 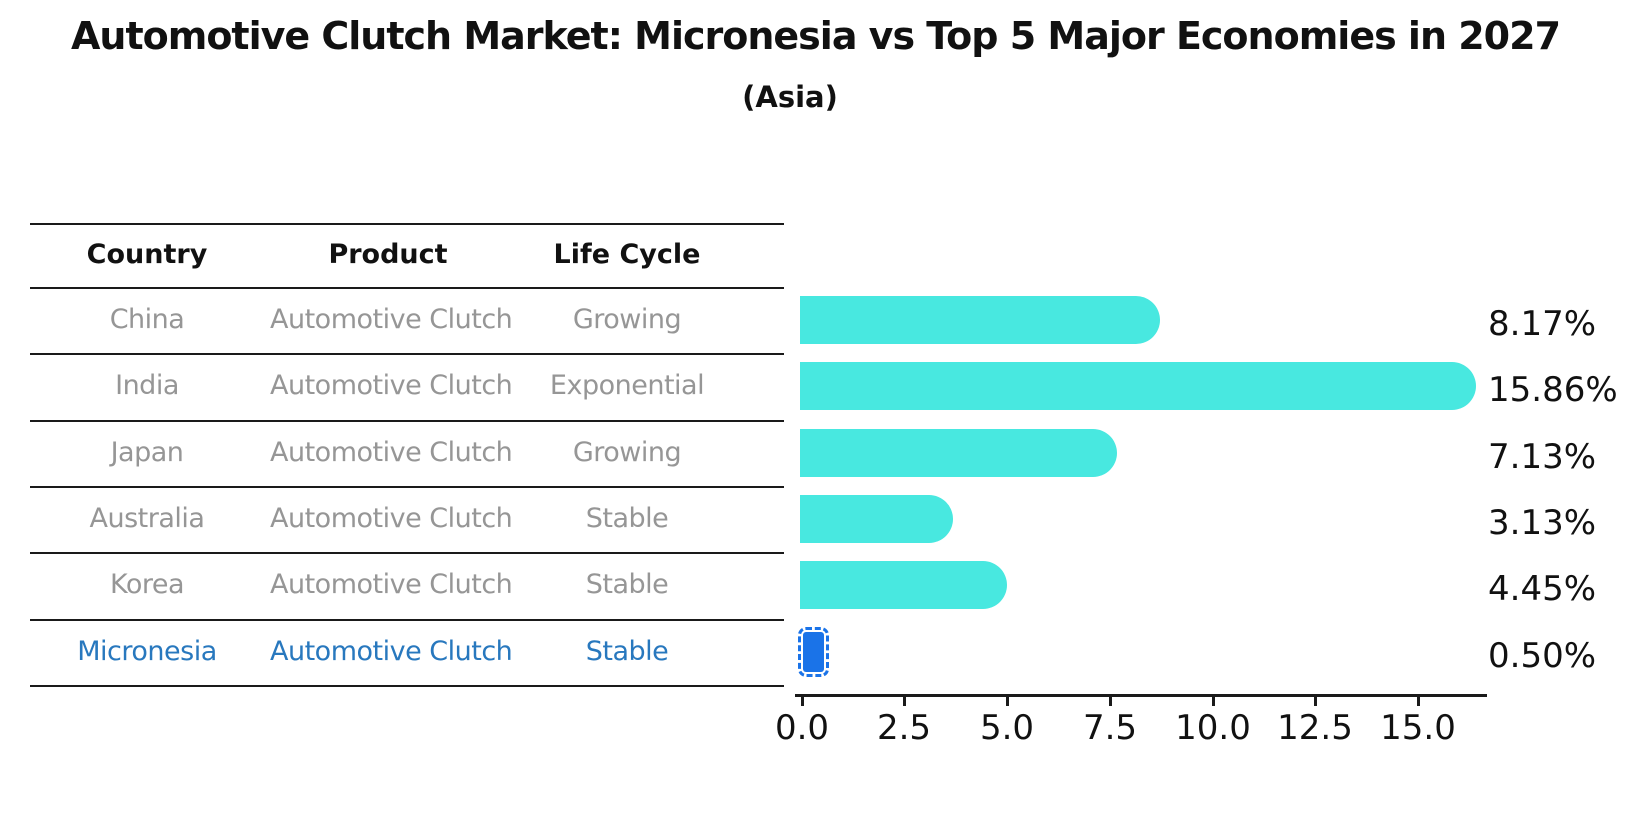 I want to click on x-tick-label: 12.5, so click(x=1315, y=728).